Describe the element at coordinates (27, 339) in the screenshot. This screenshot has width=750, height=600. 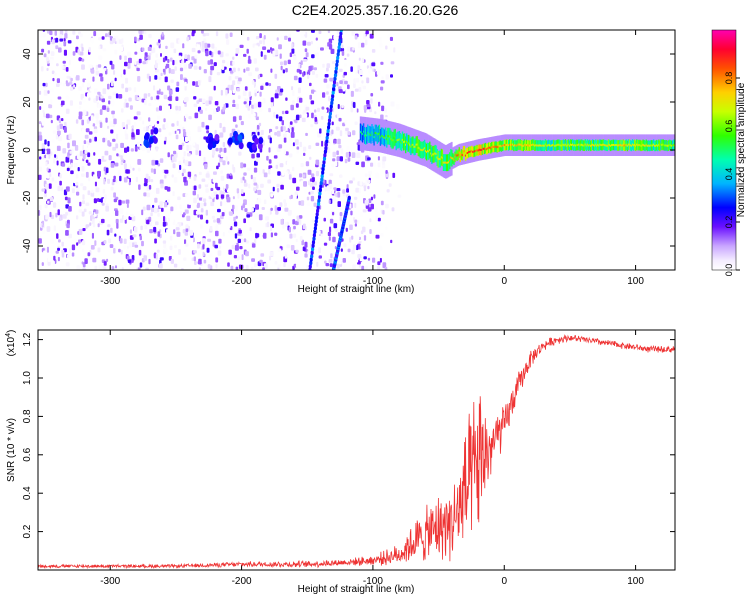
I see `snr-y-tick-label: 1.2` at that location.